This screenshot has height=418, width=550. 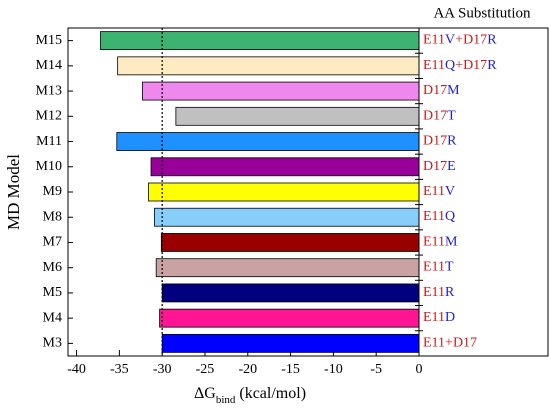 What do you see at coordinates (440, 141) in the screenshot?
I see `substitution-label: D17R` at bounding box center [440, 141].